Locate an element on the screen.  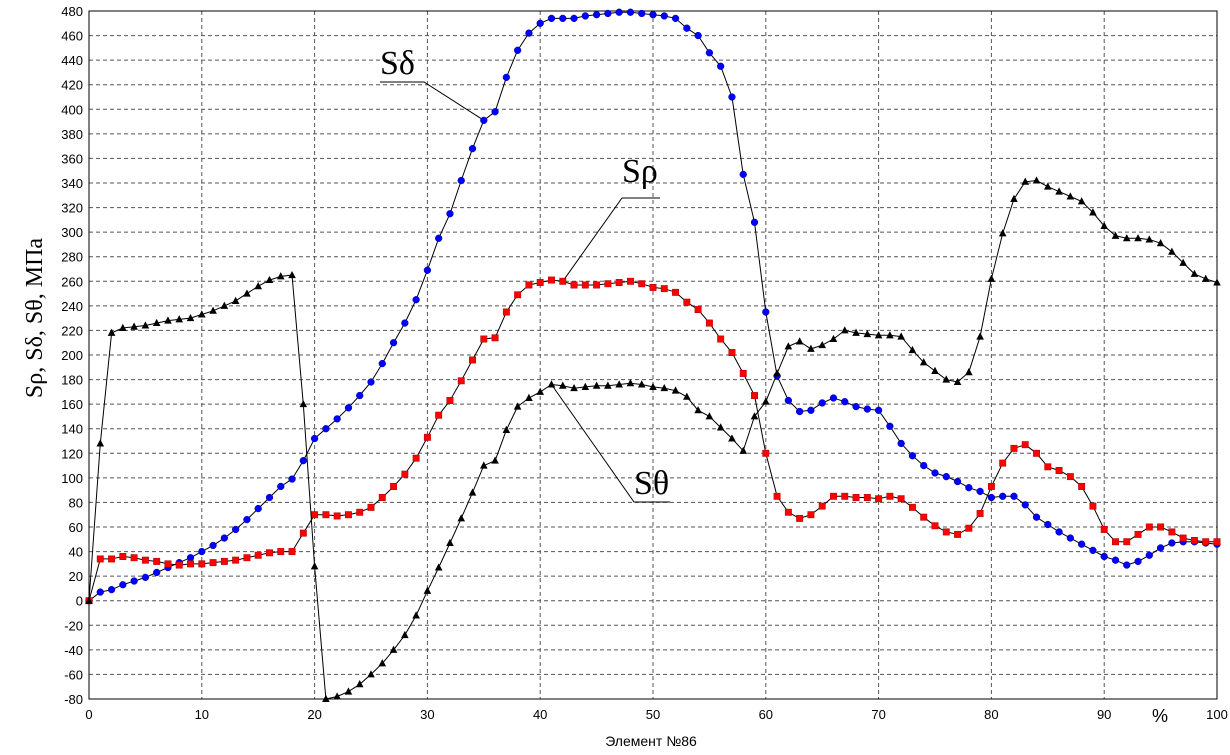
y-tick-label: 440 is located at coordinates (72, 60).